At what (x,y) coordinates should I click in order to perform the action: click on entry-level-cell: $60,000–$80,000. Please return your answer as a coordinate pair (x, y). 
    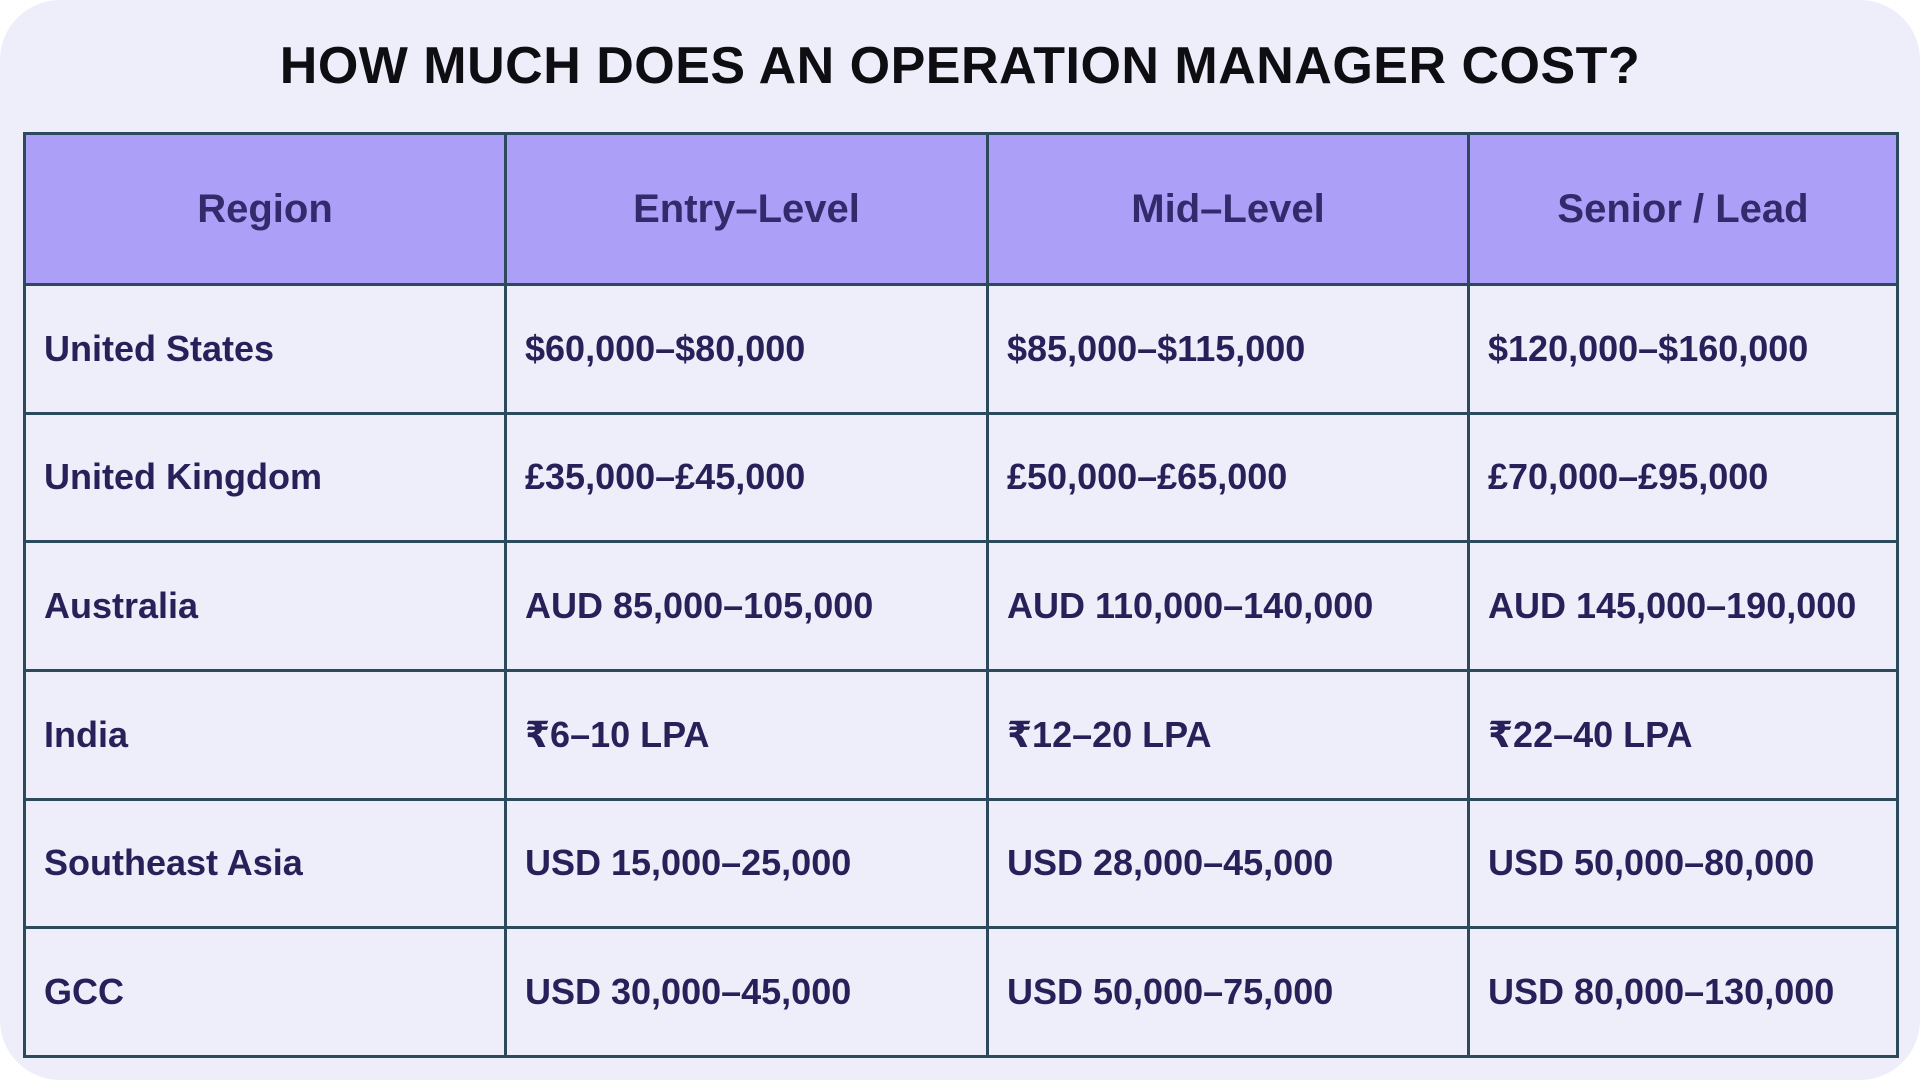
    Looking at the image, I should click on (746, 349).